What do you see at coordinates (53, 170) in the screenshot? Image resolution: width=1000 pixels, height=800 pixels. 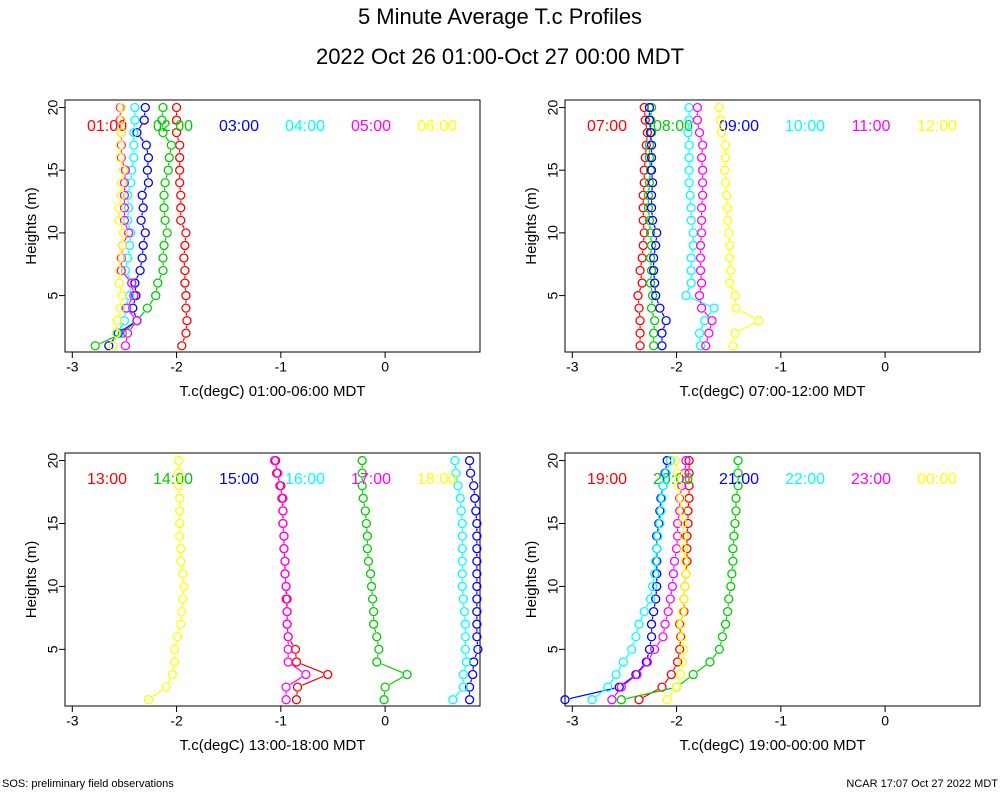 I see `y-tick-label: 15` at bounding box center [53, 170].